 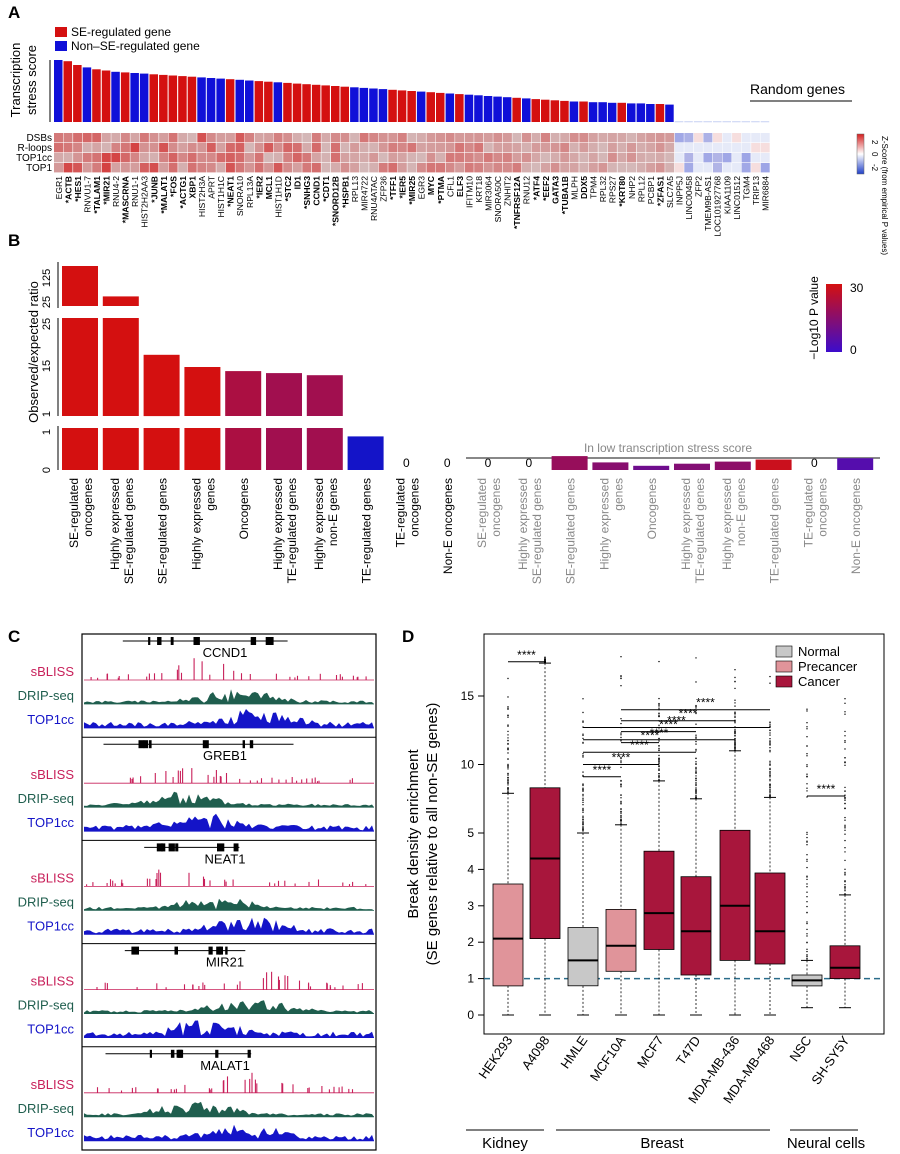 I want to click on locus-name-4: MALAT1, so click(x=225, y=1065).